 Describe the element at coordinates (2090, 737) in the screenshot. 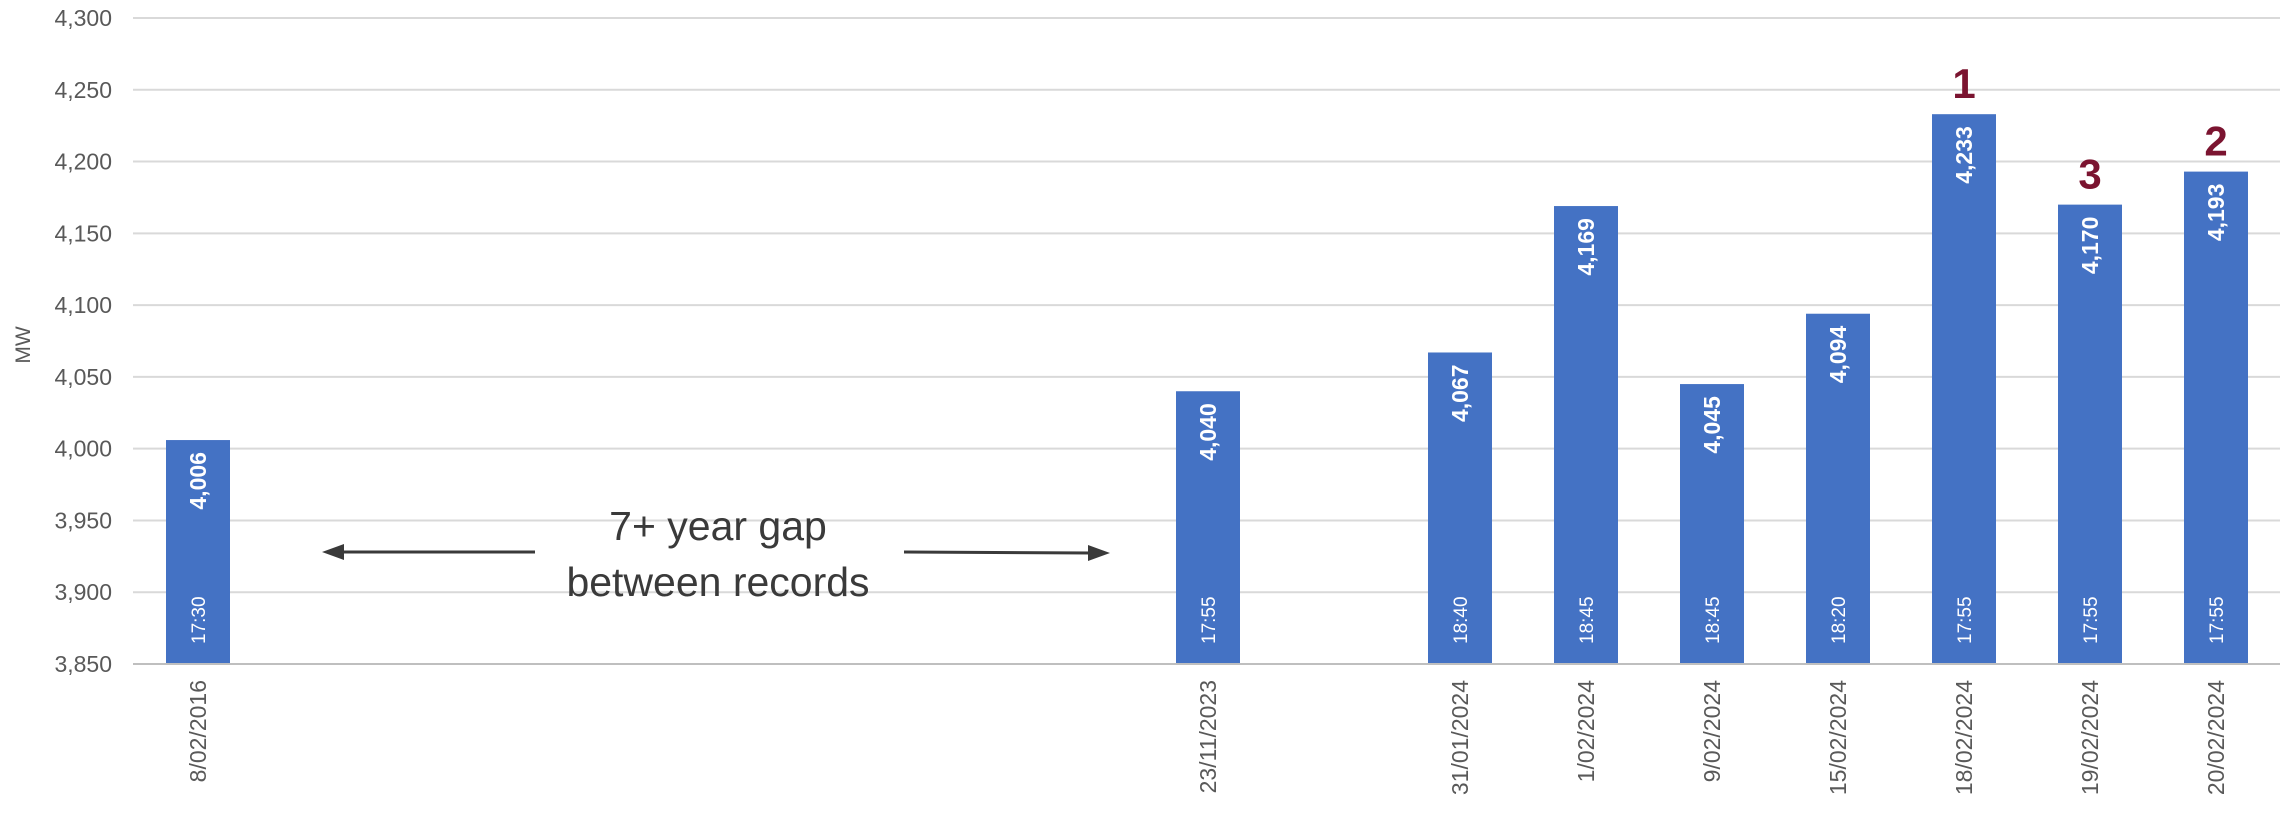

I see `x-tick-label: 19/02/2024` at that location.